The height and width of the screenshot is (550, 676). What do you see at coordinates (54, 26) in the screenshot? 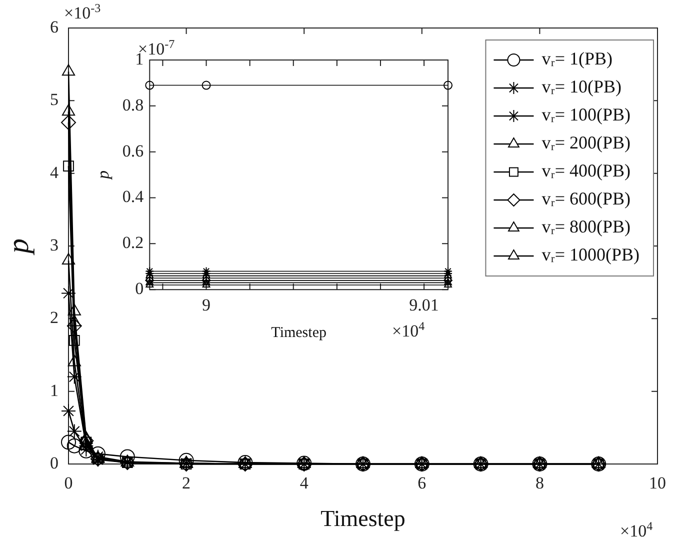
I see `y-tick-label: 6` at bounding box center [54, 26].